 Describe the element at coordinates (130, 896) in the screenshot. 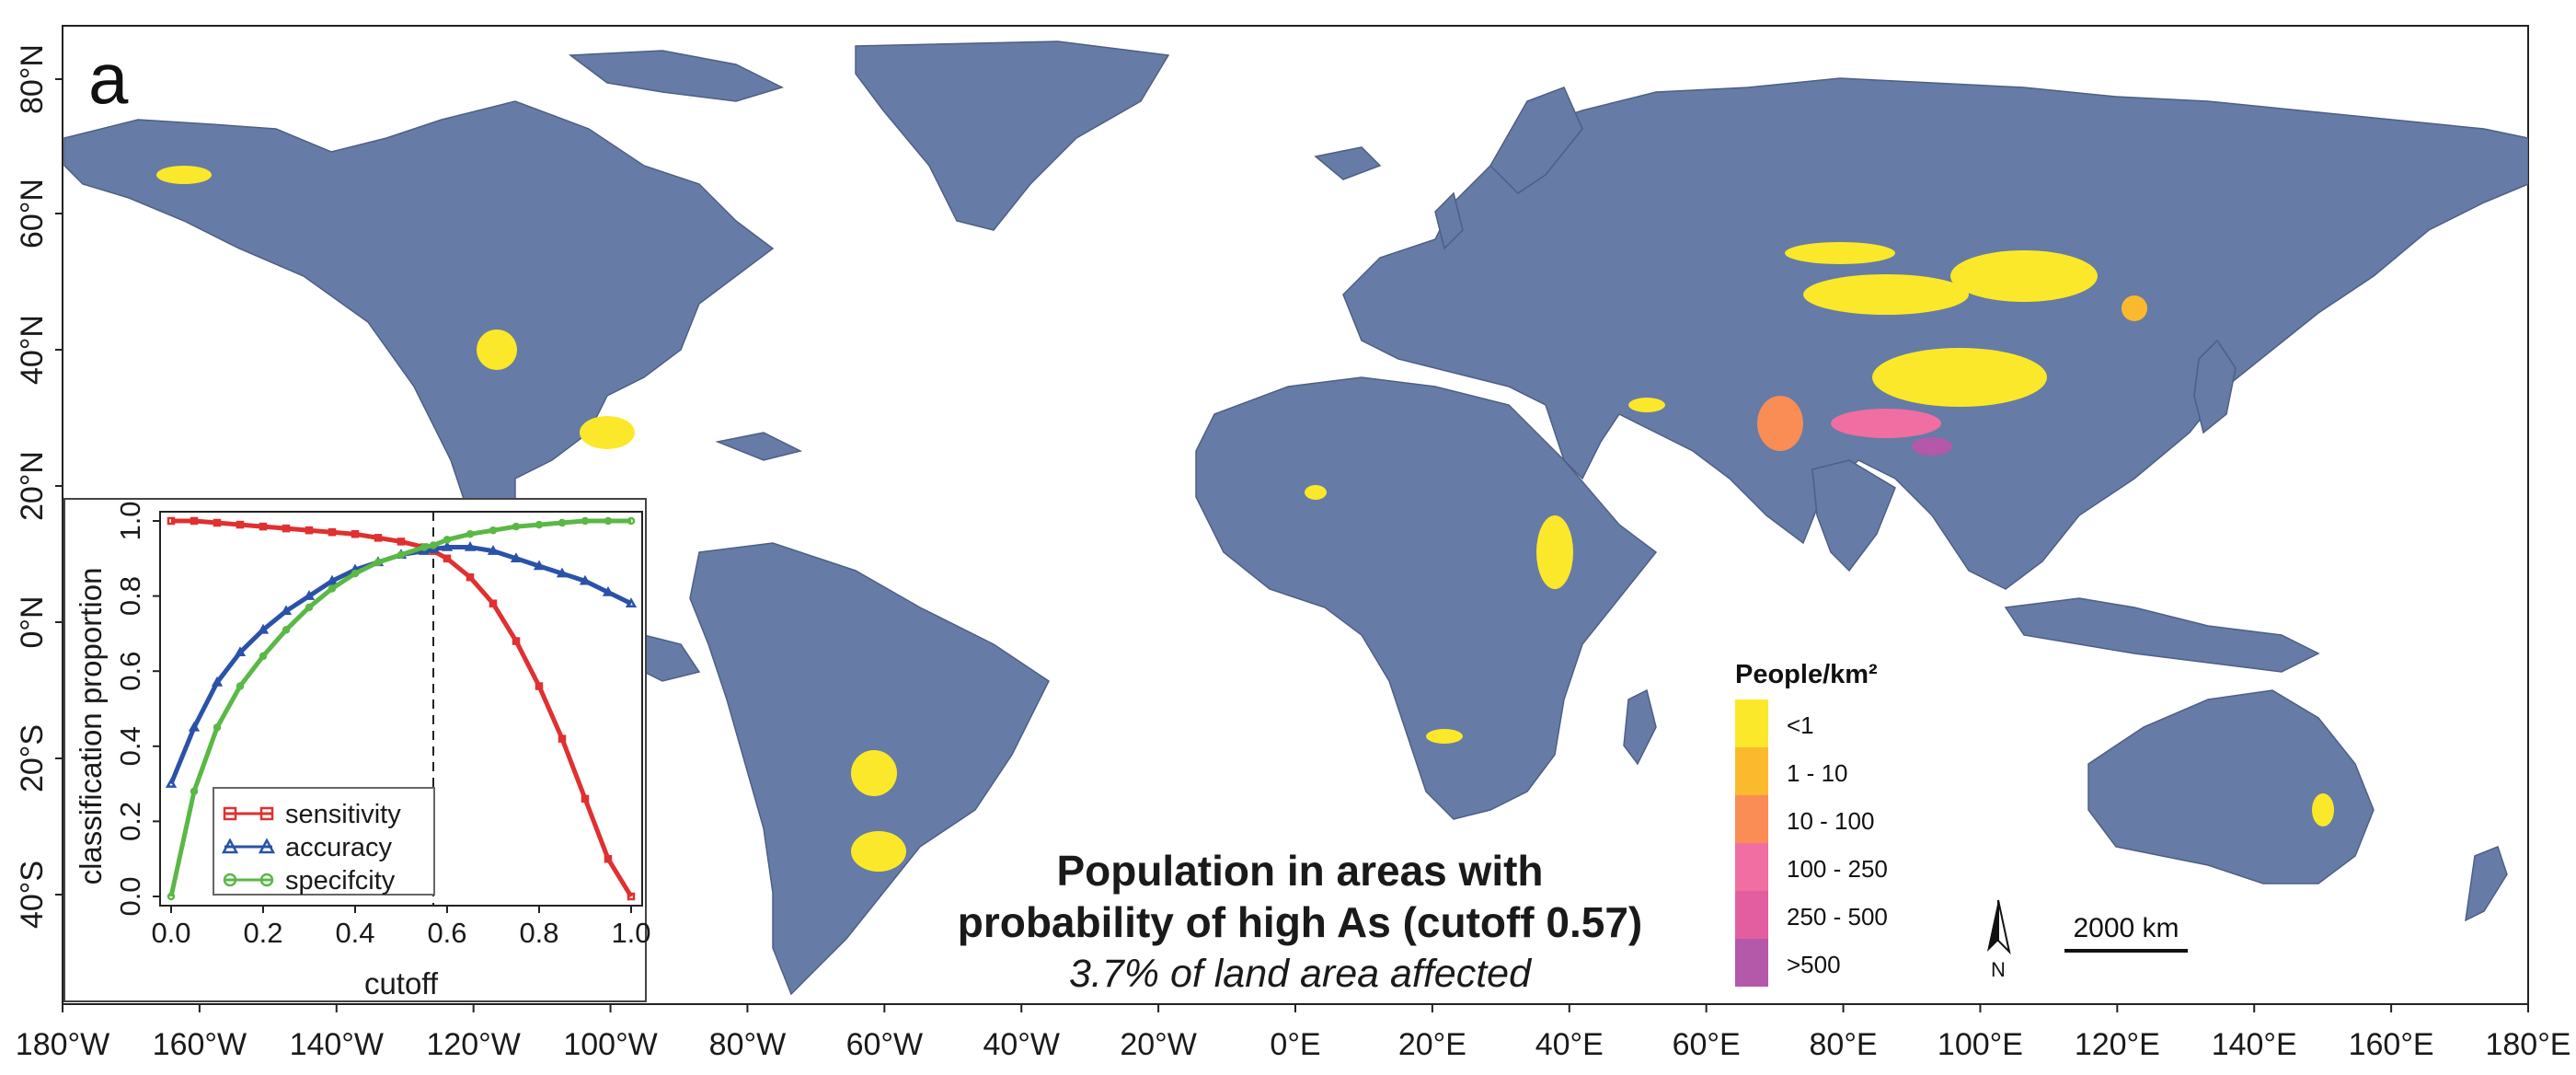

I see `inset-y-tick-label: 0.0` at that location.